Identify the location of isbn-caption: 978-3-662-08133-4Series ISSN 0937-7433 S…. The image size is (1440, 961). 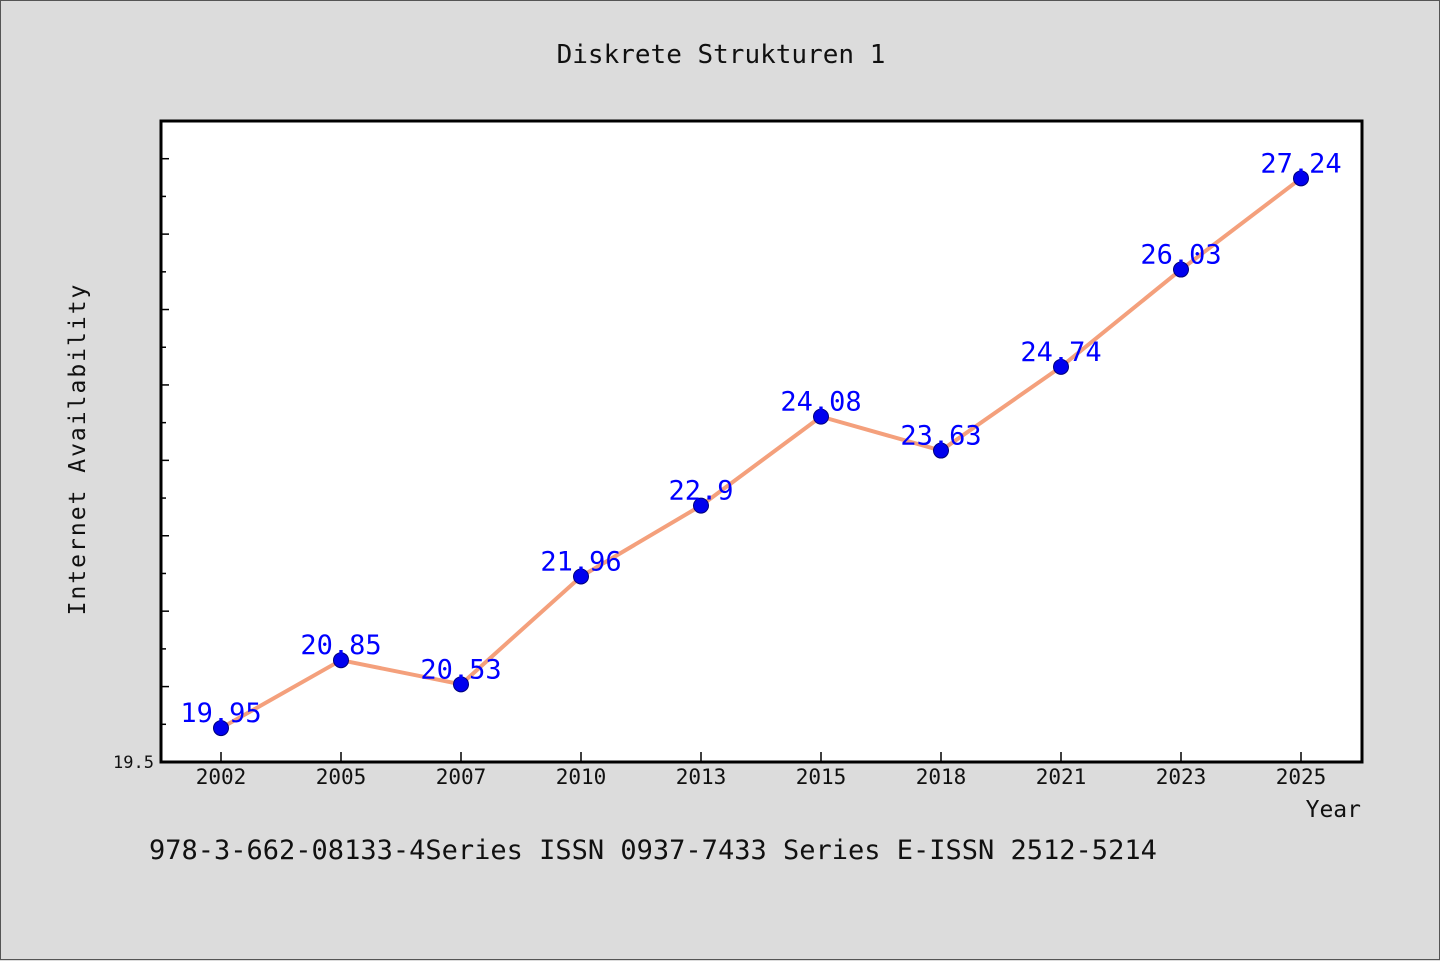
(653, 850).